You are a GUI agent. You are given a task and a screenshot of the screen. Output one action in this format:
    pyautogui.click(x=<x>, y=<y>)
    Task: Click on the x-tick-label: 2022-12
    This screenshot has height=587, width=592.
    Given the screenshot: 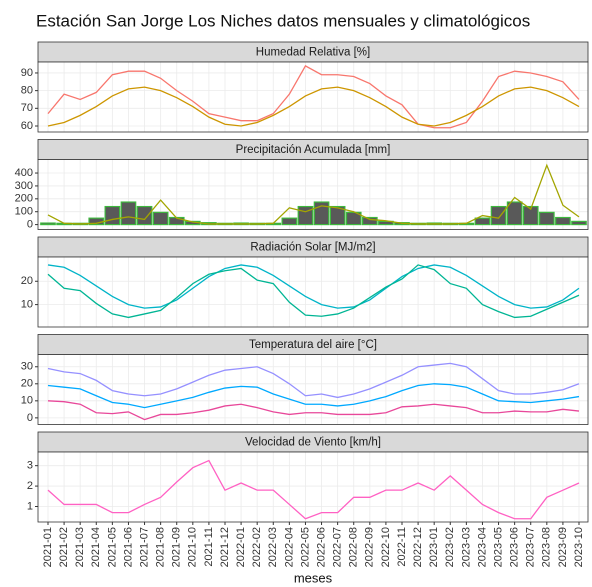 What is the action you would take?
    pyautogui.click(x=418, y=547)
    